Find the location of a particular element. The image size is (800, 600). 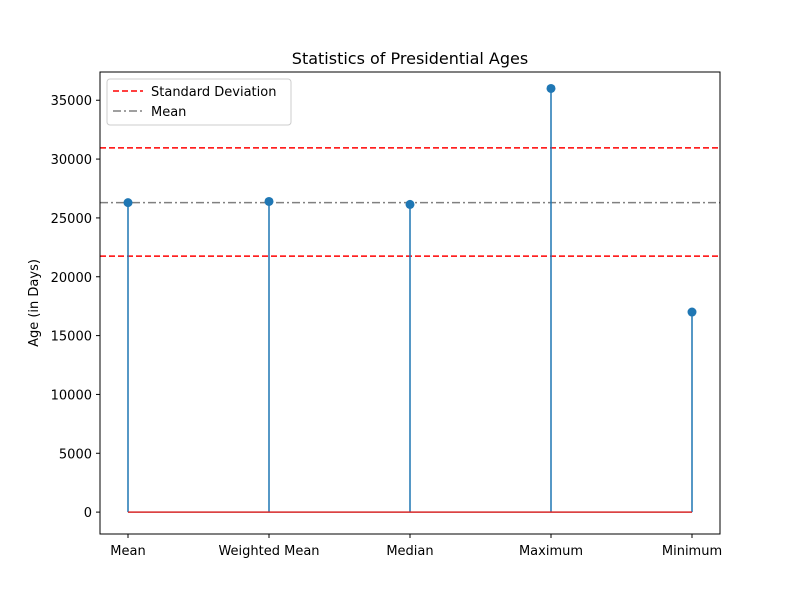

x-tick-label: Weighted Mean is located at coordinates (268, 551).